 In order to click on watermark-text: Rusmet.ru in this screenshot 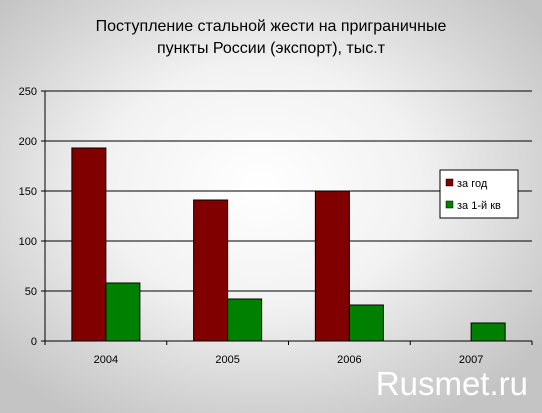, I will do `click(452, 383)`.